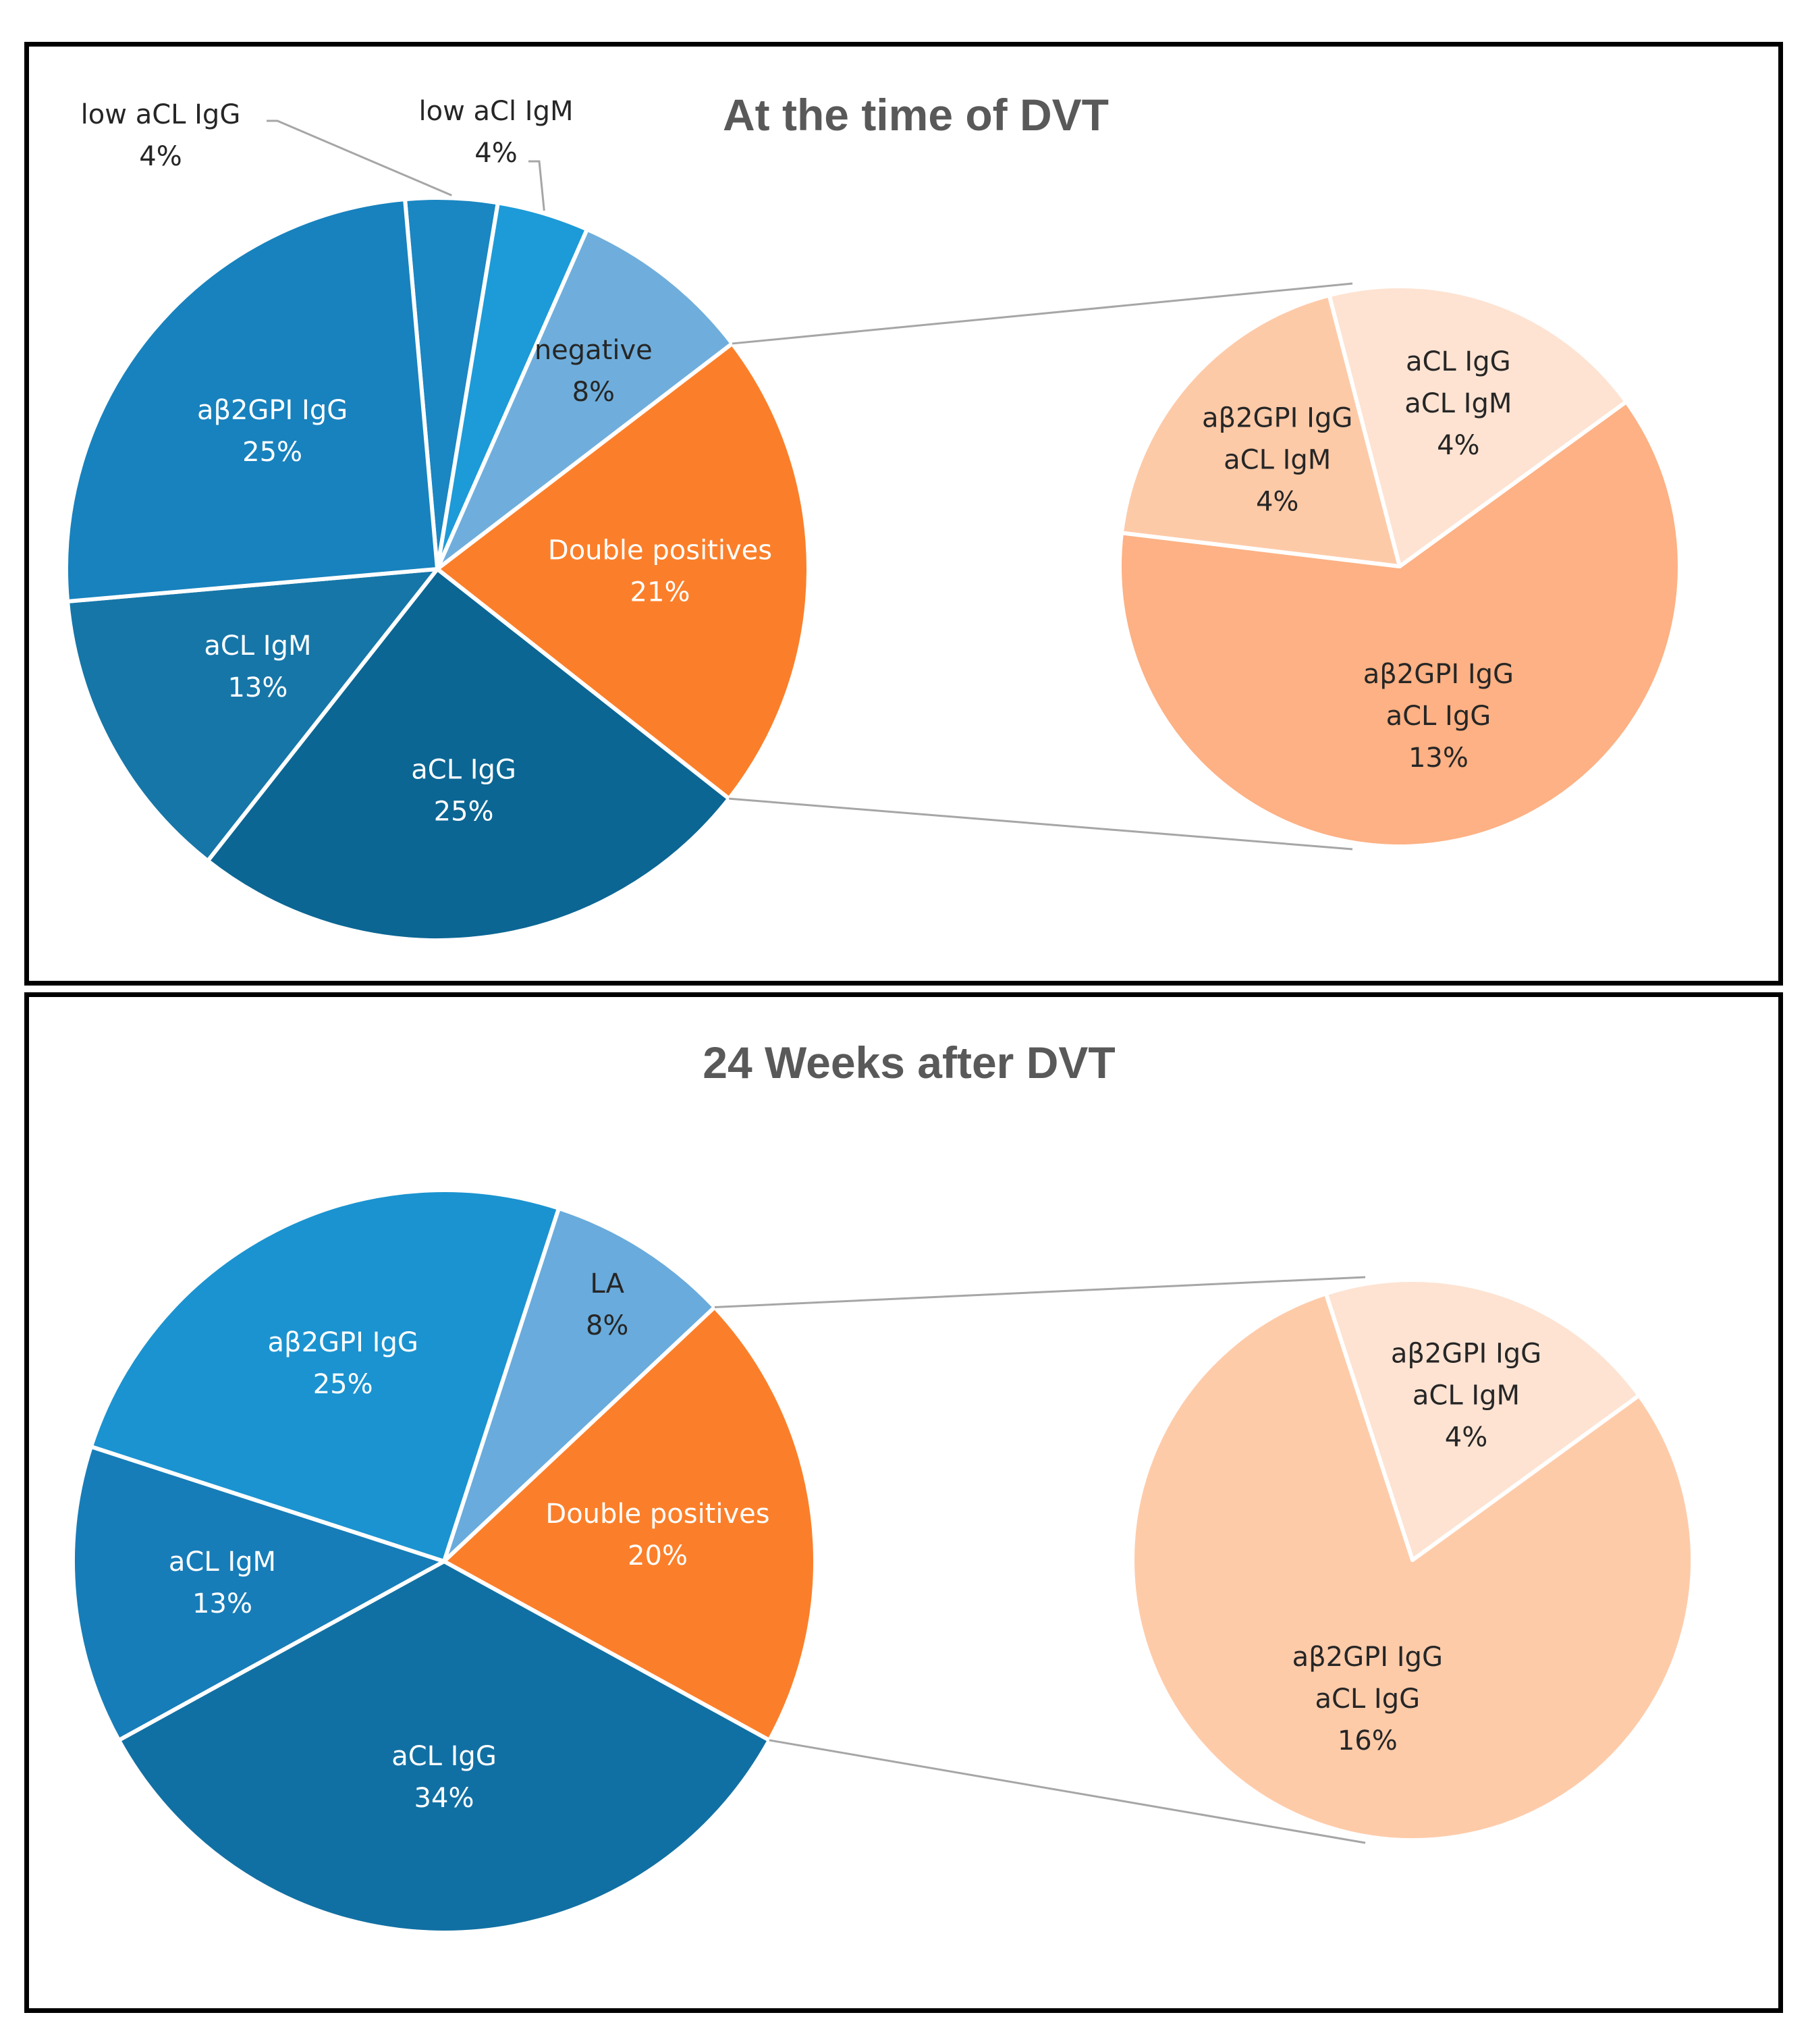 Image resolution: width=1808 pixels, height=2044 pixels. What do you see at coordinates (496, 111) in the screenshot?
I see `label-line: low aCl IgM` at bounding box center [496, 111].